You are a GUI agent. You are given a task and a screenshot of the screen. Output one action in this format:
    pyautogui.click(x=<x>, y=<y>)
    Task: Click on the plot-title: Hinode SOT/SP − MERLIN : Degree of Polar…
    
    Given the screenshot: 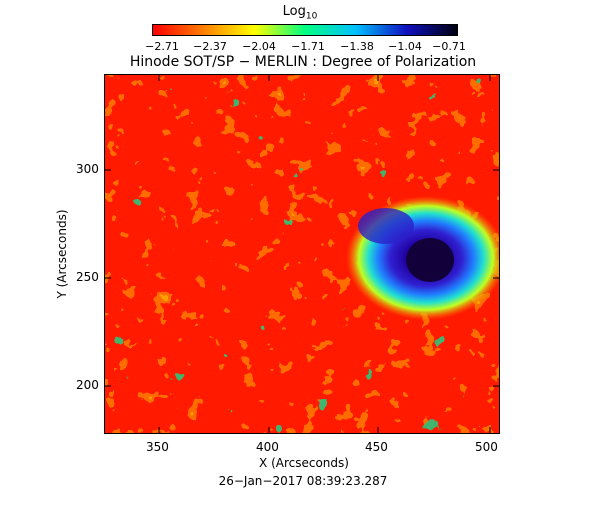 What is the action you would take?
    pyautogui.click(x=303, y=62)
    